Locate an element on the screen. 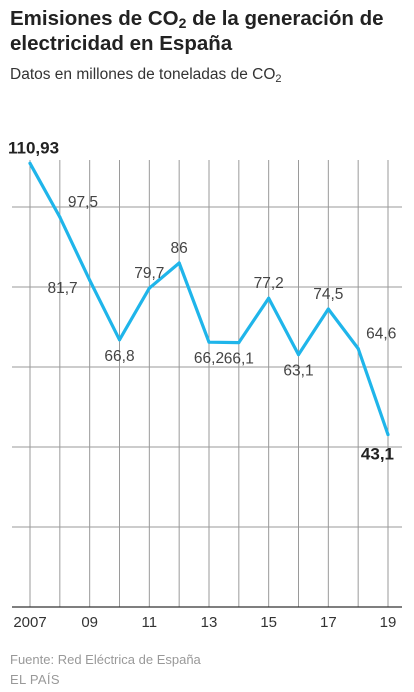  data-label: 66,8 is located at coordinates (119, 356).